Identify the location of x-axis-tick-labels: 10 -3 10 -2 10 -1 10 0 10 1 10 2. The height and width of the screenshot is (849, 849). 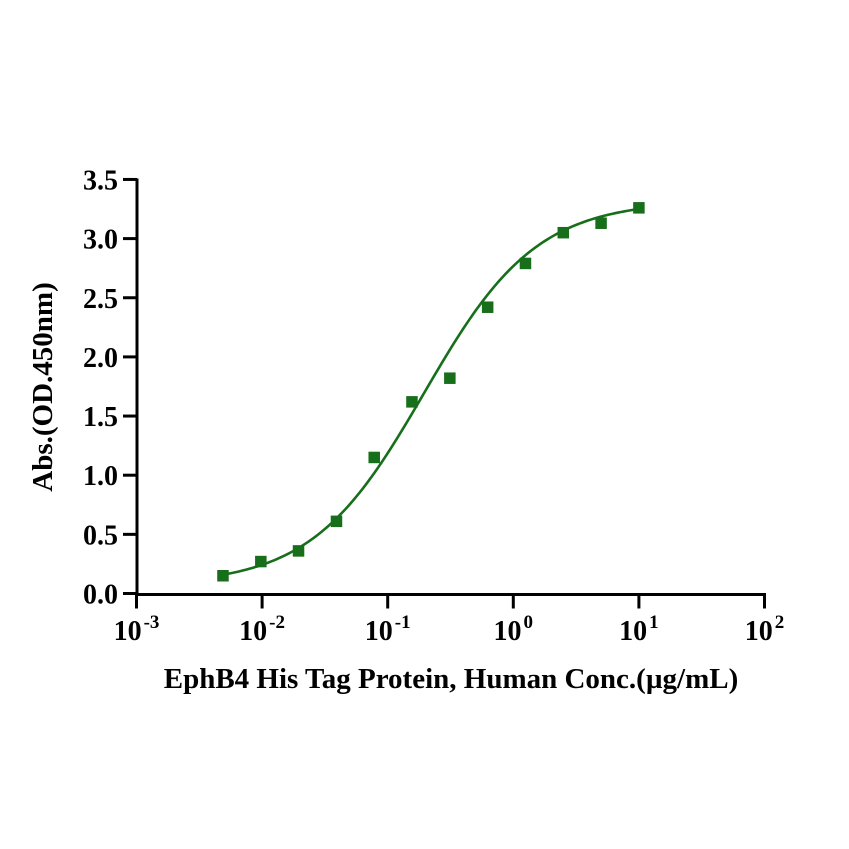
(449, 629).